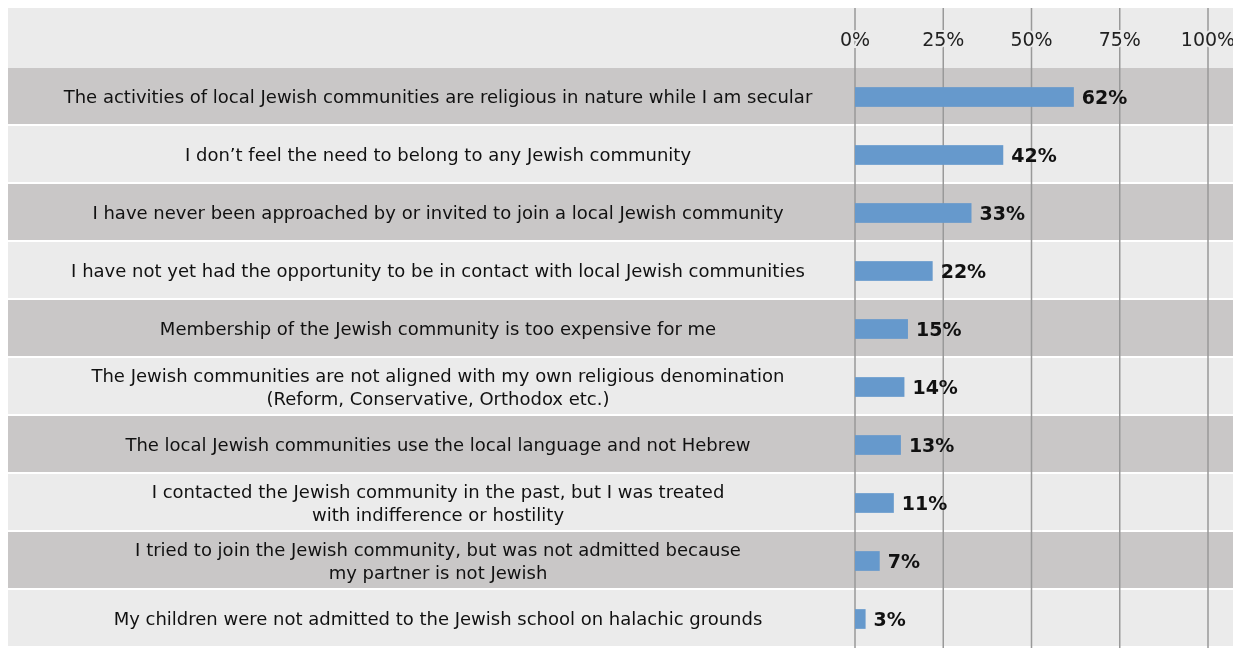 Image resolution: width=1241 pixels, height=651 pixels. Describe the element at coordinates (438, 618) in the screenshot. I see `y-tick-label: My children were not admitted to the Jewish school on halachic grounds` at that location.